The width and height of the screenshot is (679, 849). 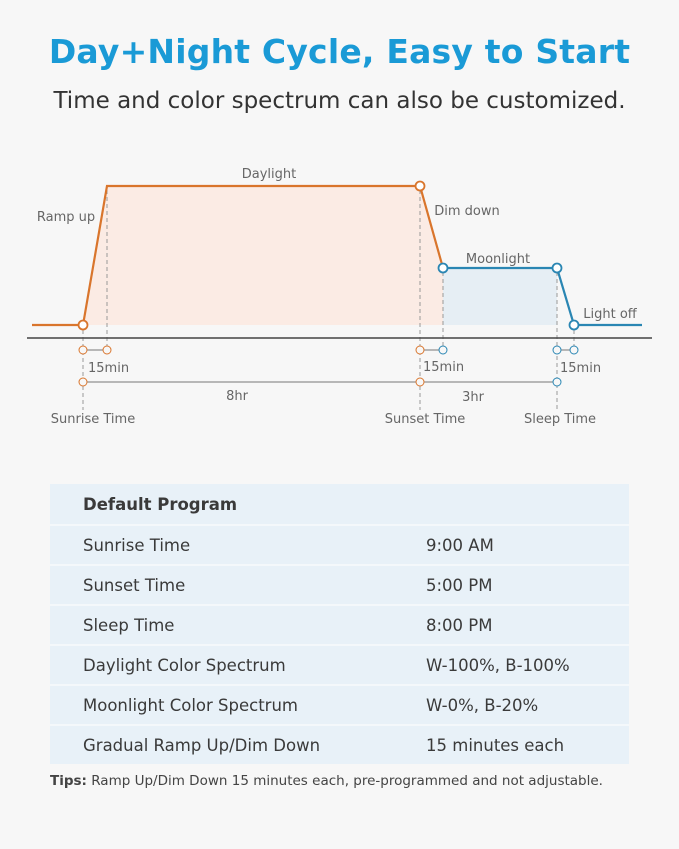 I want to click on table-row: Sleep Time 8:00 PM, so click(x=339, y=624).